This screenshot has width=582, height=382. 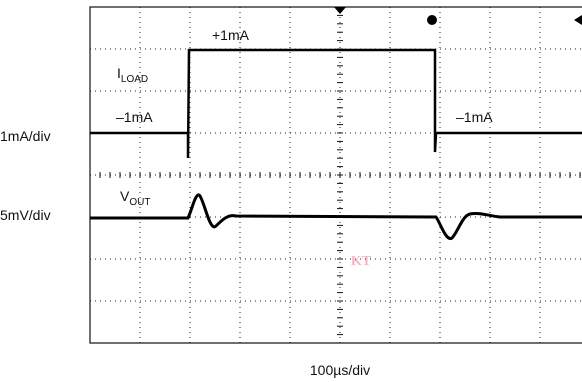 What do you see at coordinates (578, 20) in the screenshot?
I see `level-marker` at bounding box center [578, 20].